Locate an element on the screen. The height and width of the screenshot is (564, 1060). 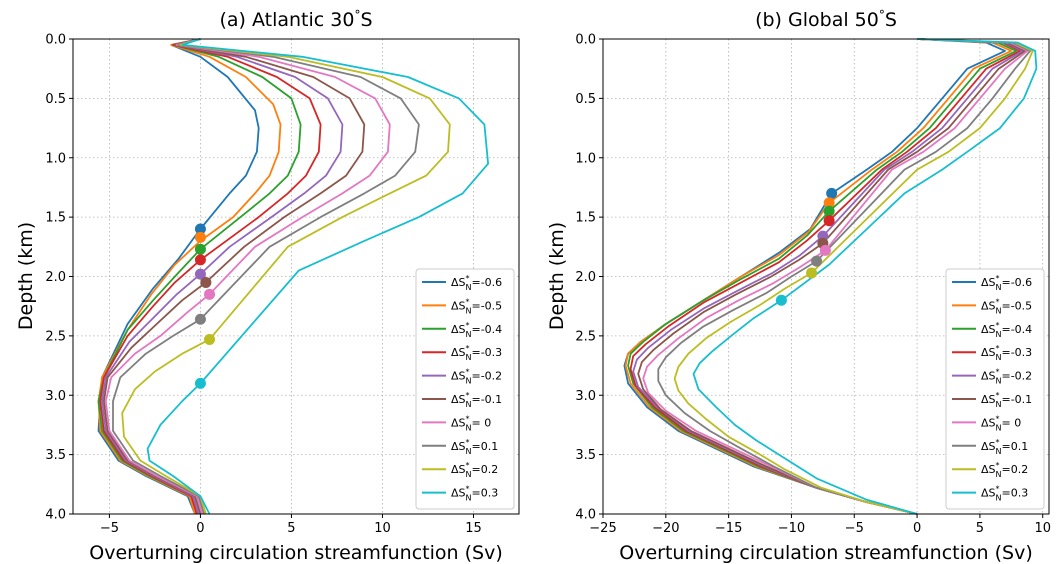
panel-b-ytick-label-8: 4.0 is located at coordinates (585, 515).